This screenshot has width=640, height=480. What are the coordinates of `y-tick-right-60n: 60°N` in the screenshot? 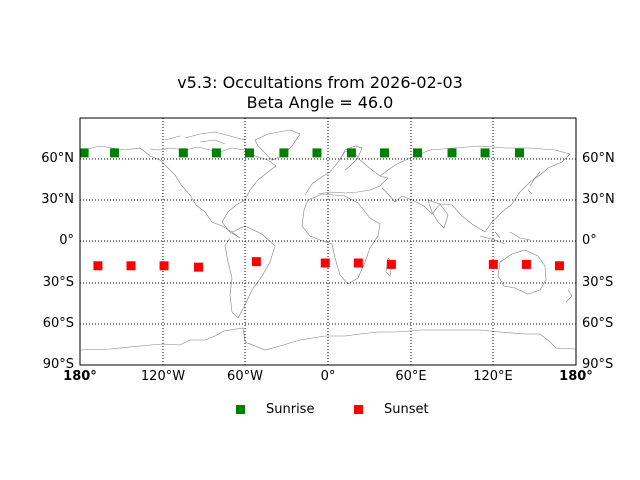 It's located at (598, 158).